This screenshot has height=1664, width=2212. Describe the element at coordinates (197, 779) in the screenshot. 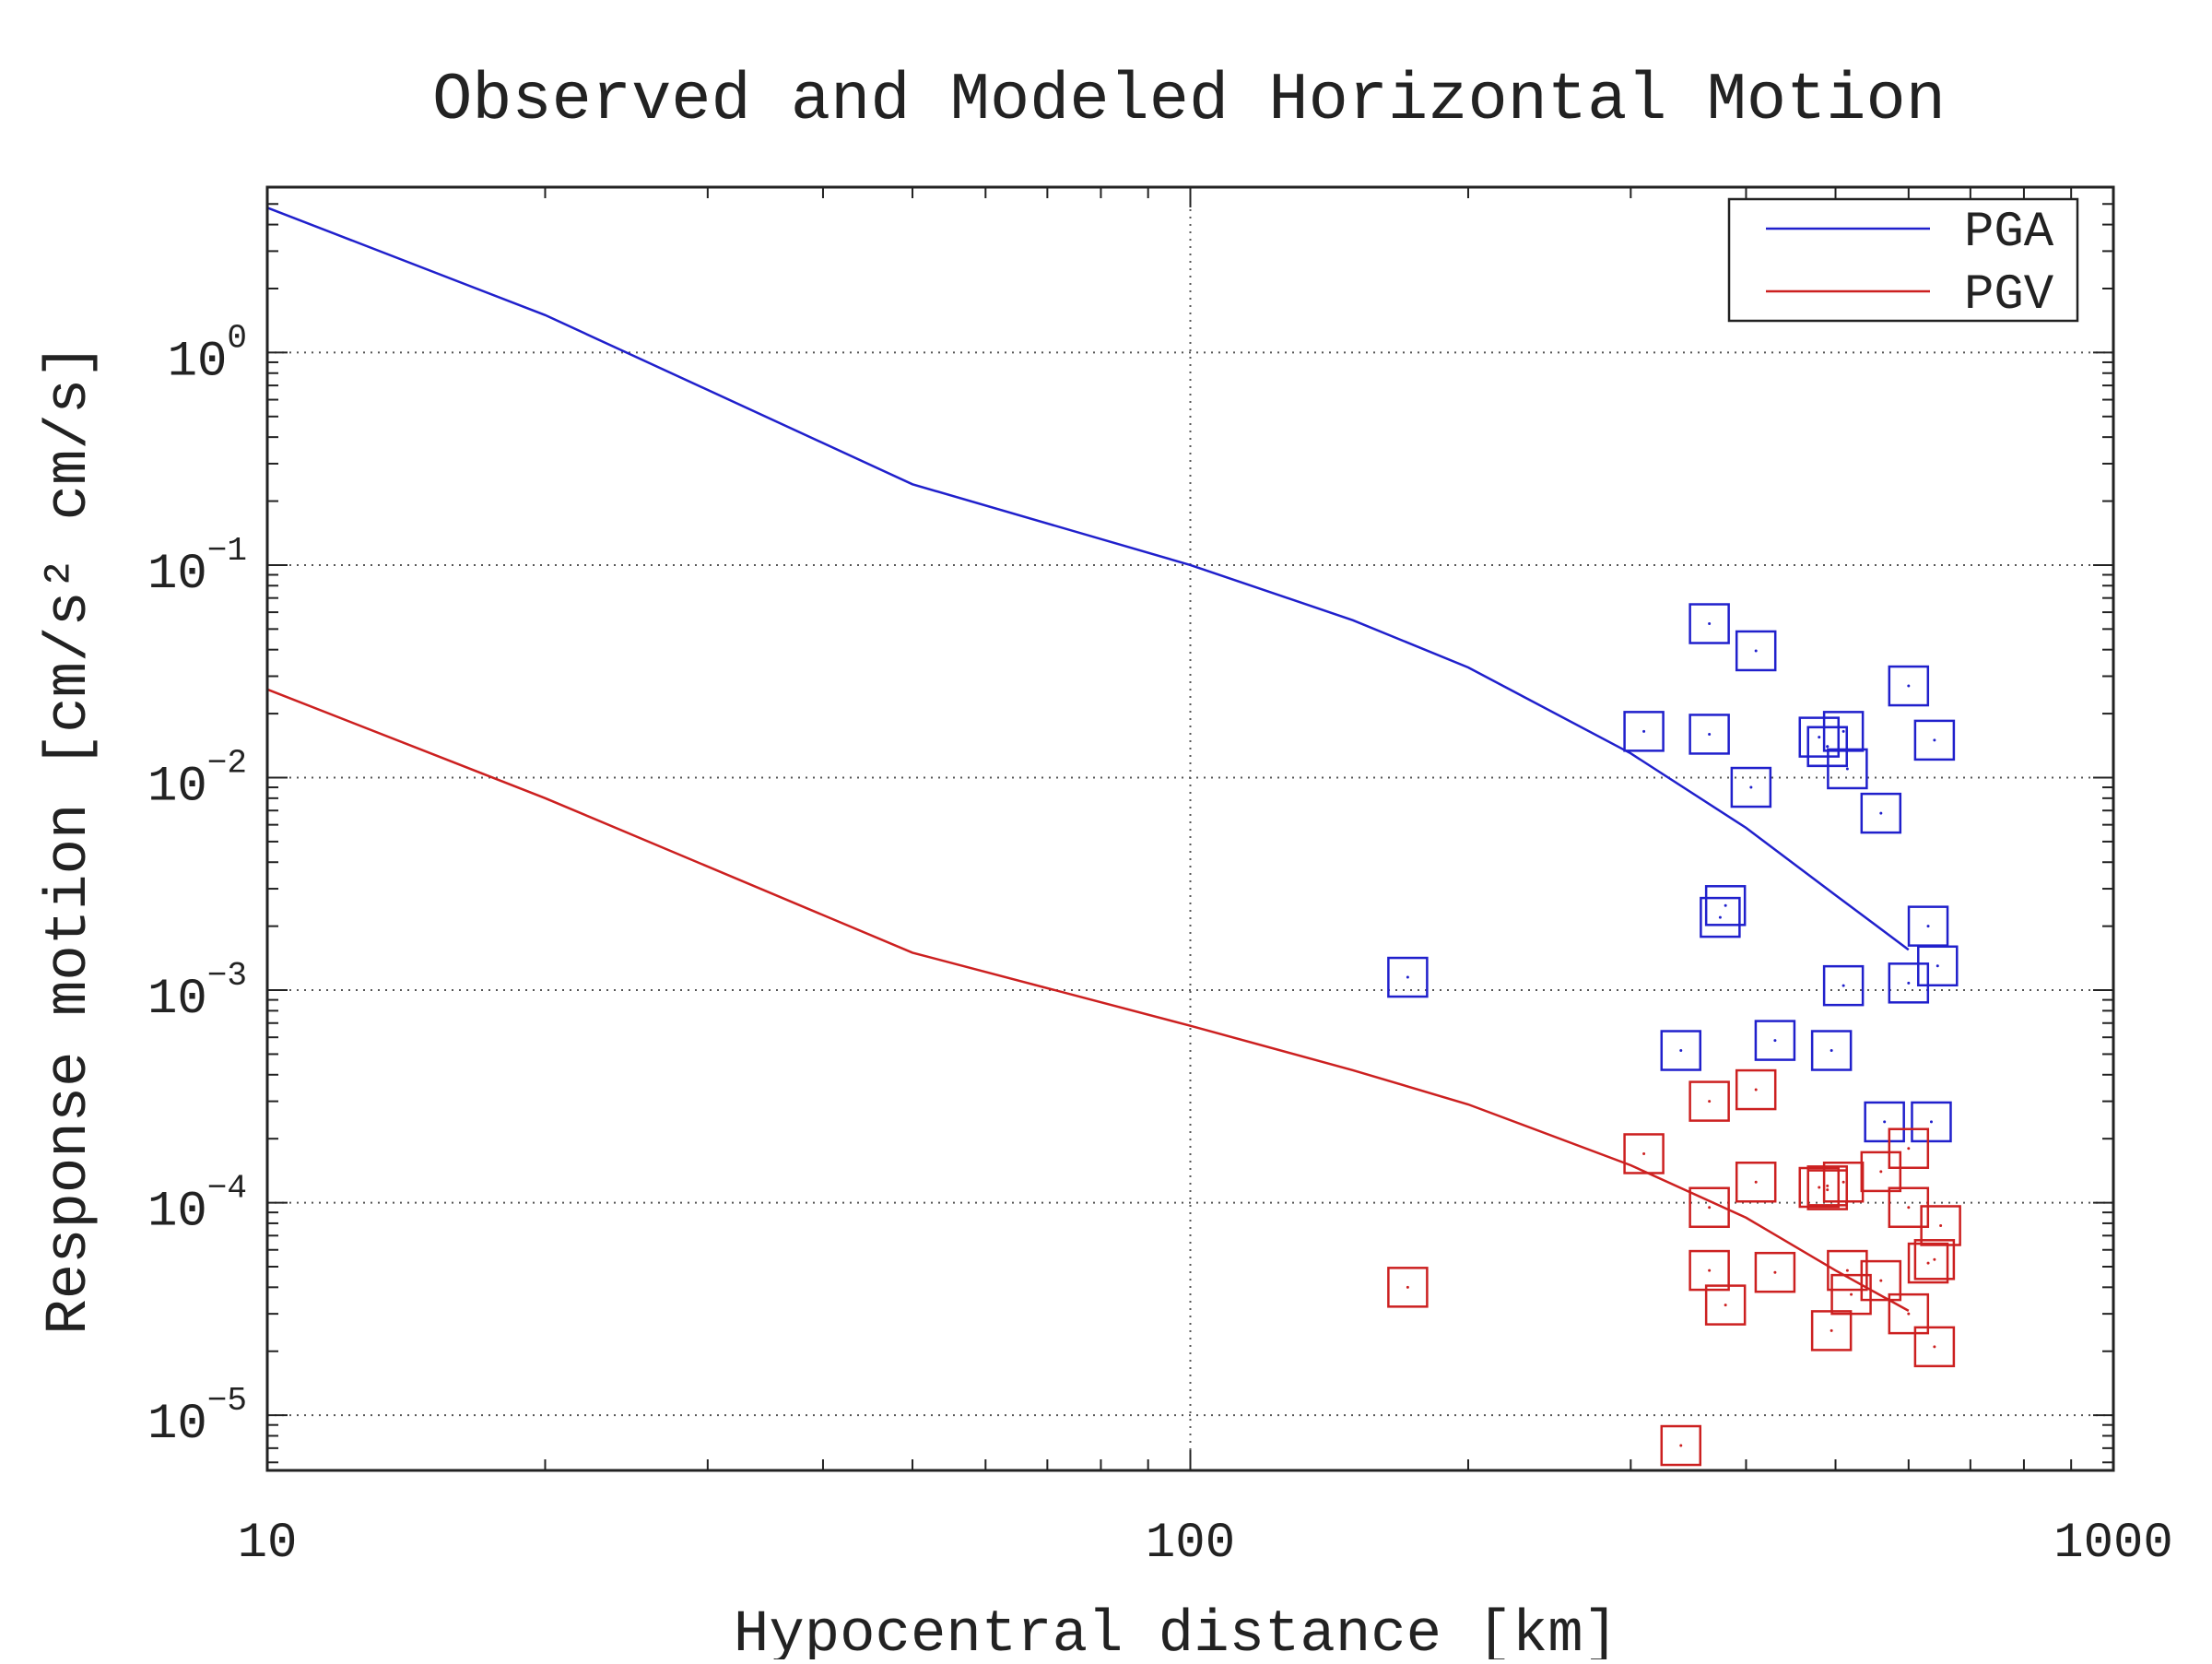

I see `y-tick-label: 10⁻²` at that location.